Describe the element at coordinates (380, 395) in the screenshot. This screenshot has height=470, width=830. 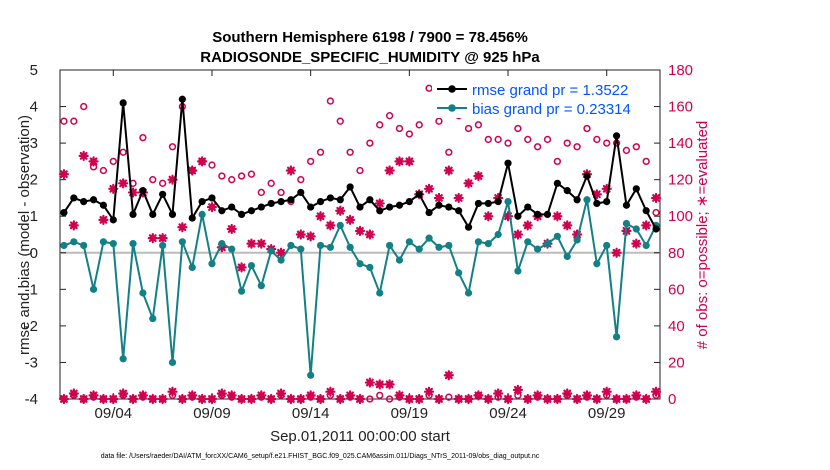
I see `possible-near-zero-point` at that location.